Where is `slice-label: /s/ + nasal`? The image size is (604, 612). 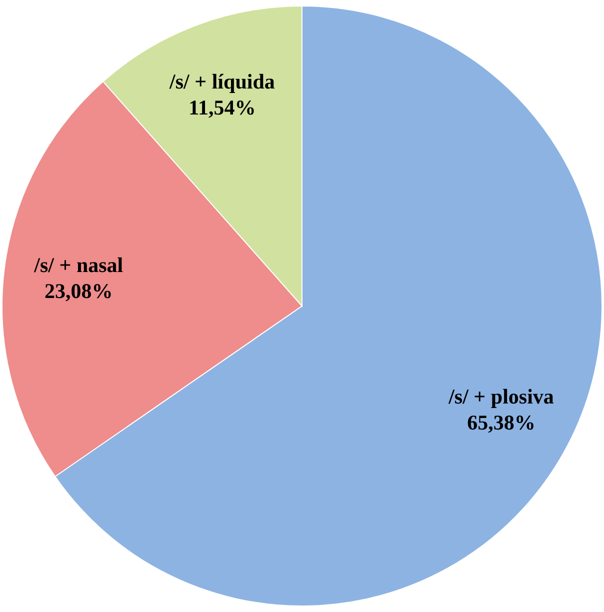 slice-label: /s/ + nasal is located at coordinates (78, 264).